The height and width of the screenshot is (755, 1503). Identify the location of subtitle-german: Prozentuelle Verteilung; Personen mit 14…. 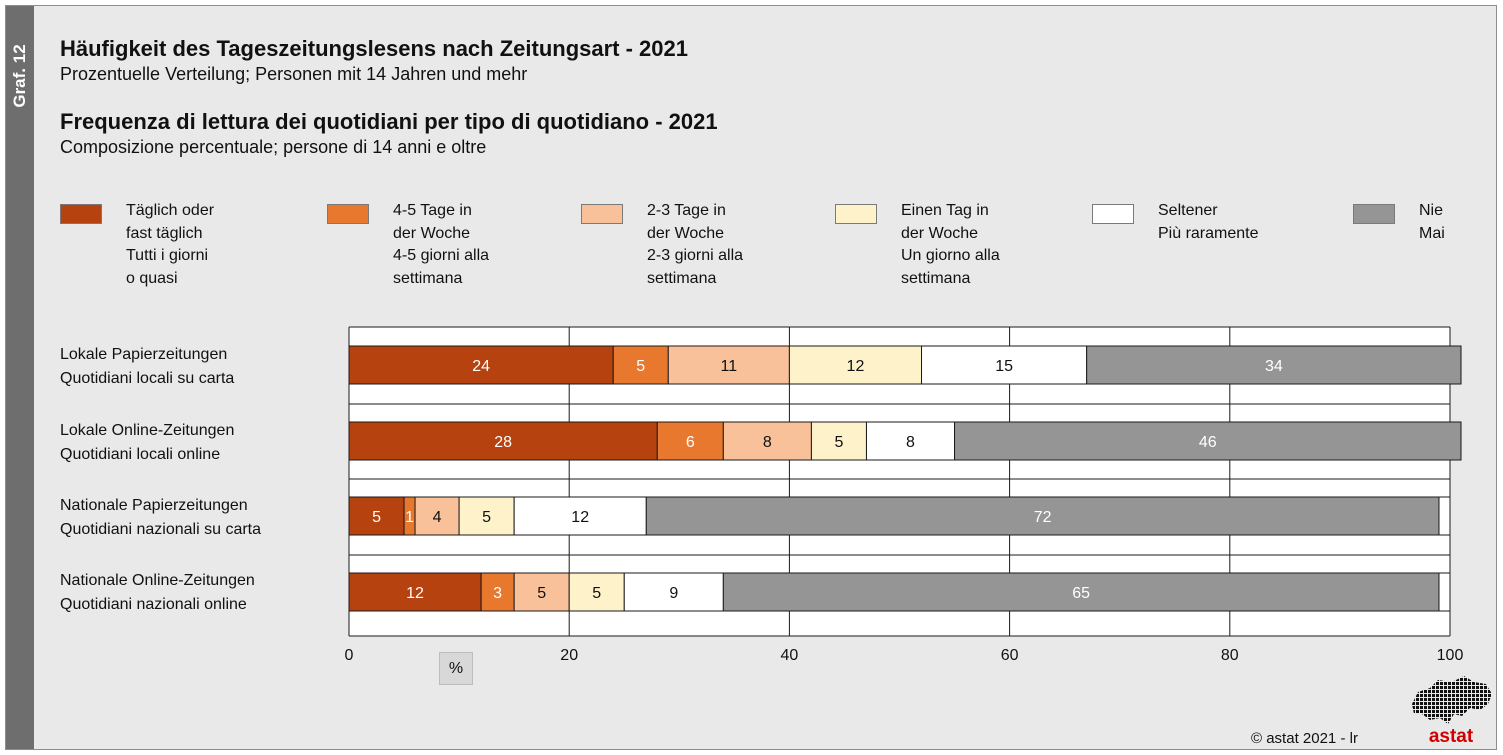
(294, 74).